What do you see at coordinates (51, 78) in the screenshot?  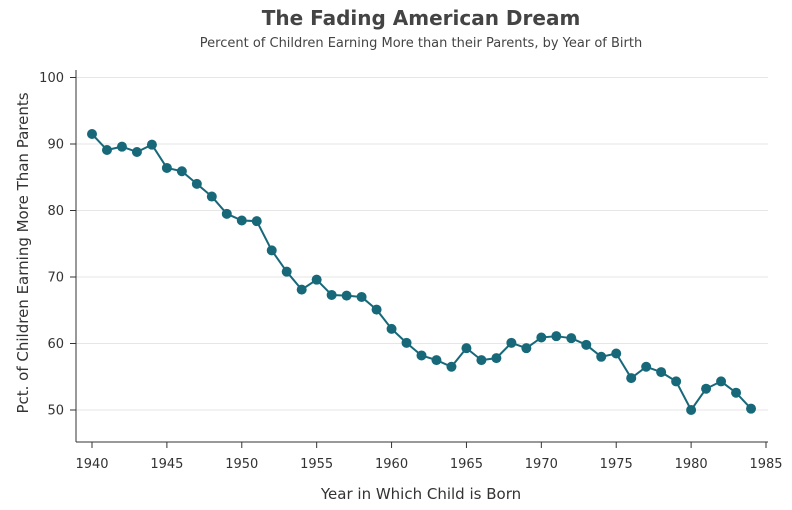 I see `y-tick-label: 100` at bounding box center [51, 78].